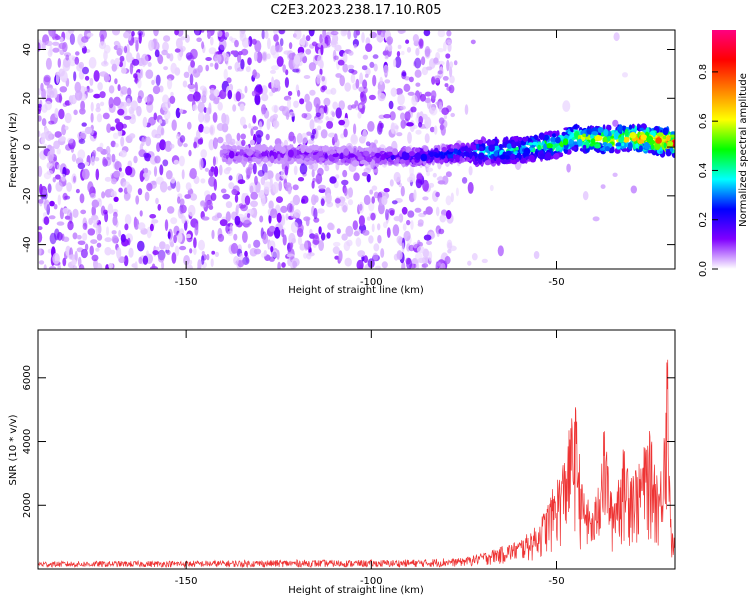  I want to click on colorbar-tick-label: 0.0, so click(703, 269).